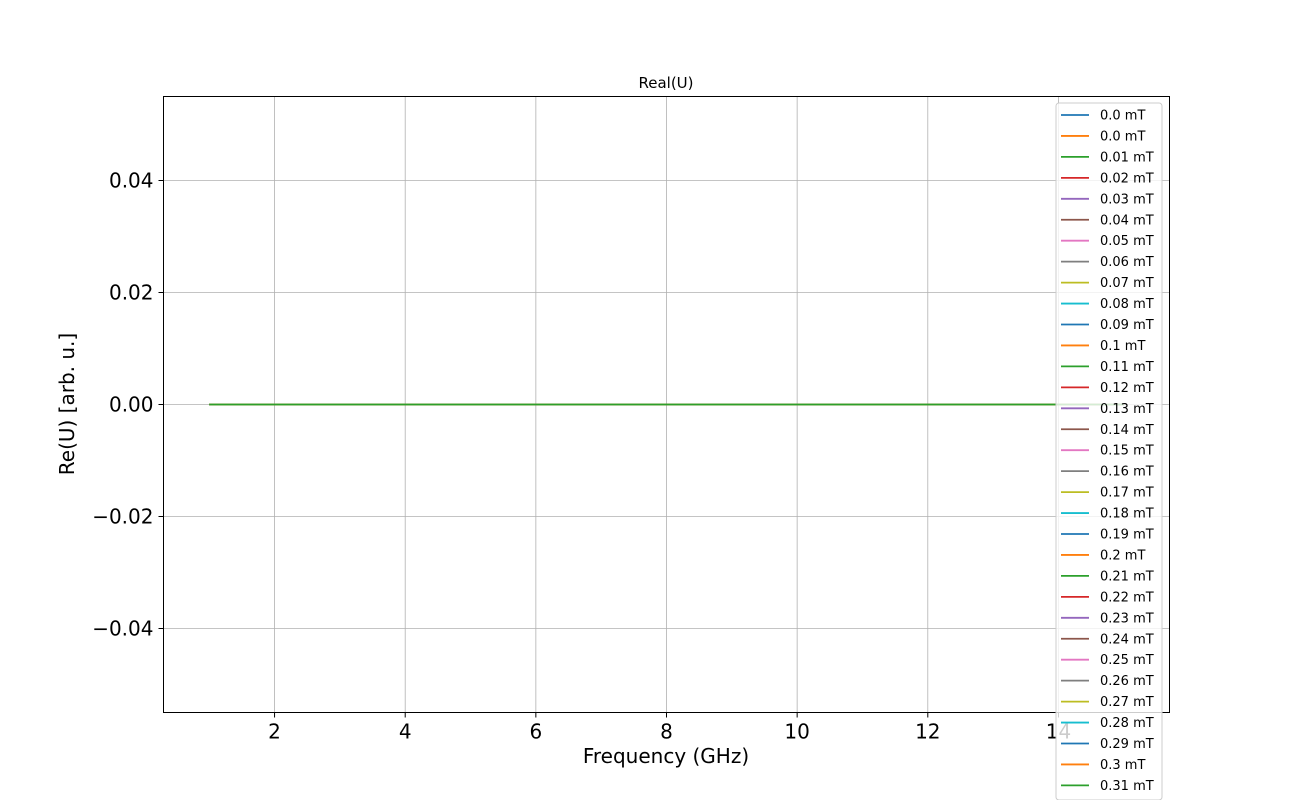 Image resolution: width=1300 pixels, height=800 pixels. What do you see at coordinates (1127, 514) in the screenshot?
I see `legend-entry: 0.18 mT` at bounding box center [1127, 514].